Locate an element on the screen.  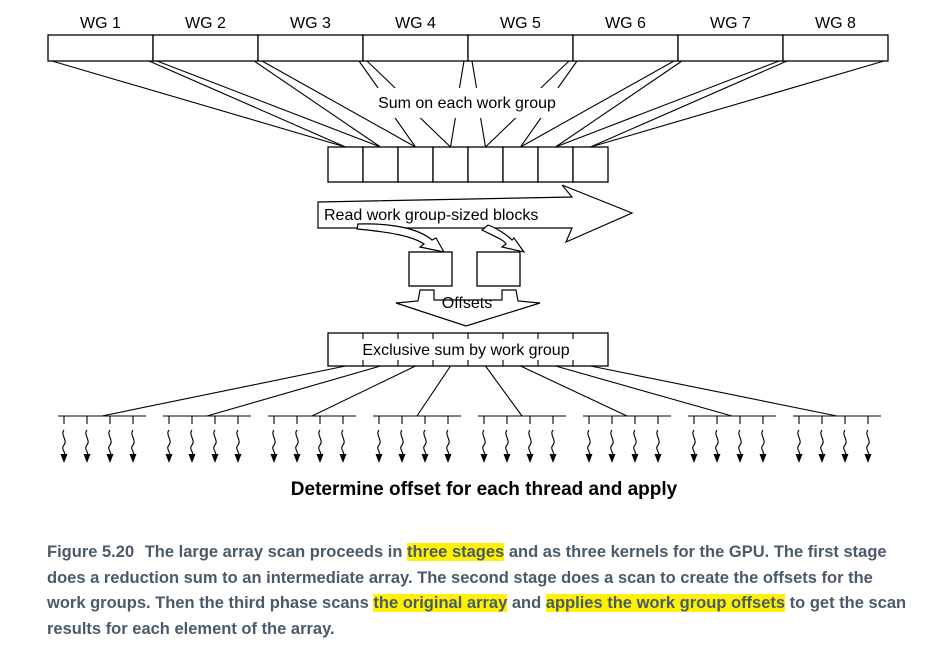
read-arrow-left is located at coordinates (401, 238).